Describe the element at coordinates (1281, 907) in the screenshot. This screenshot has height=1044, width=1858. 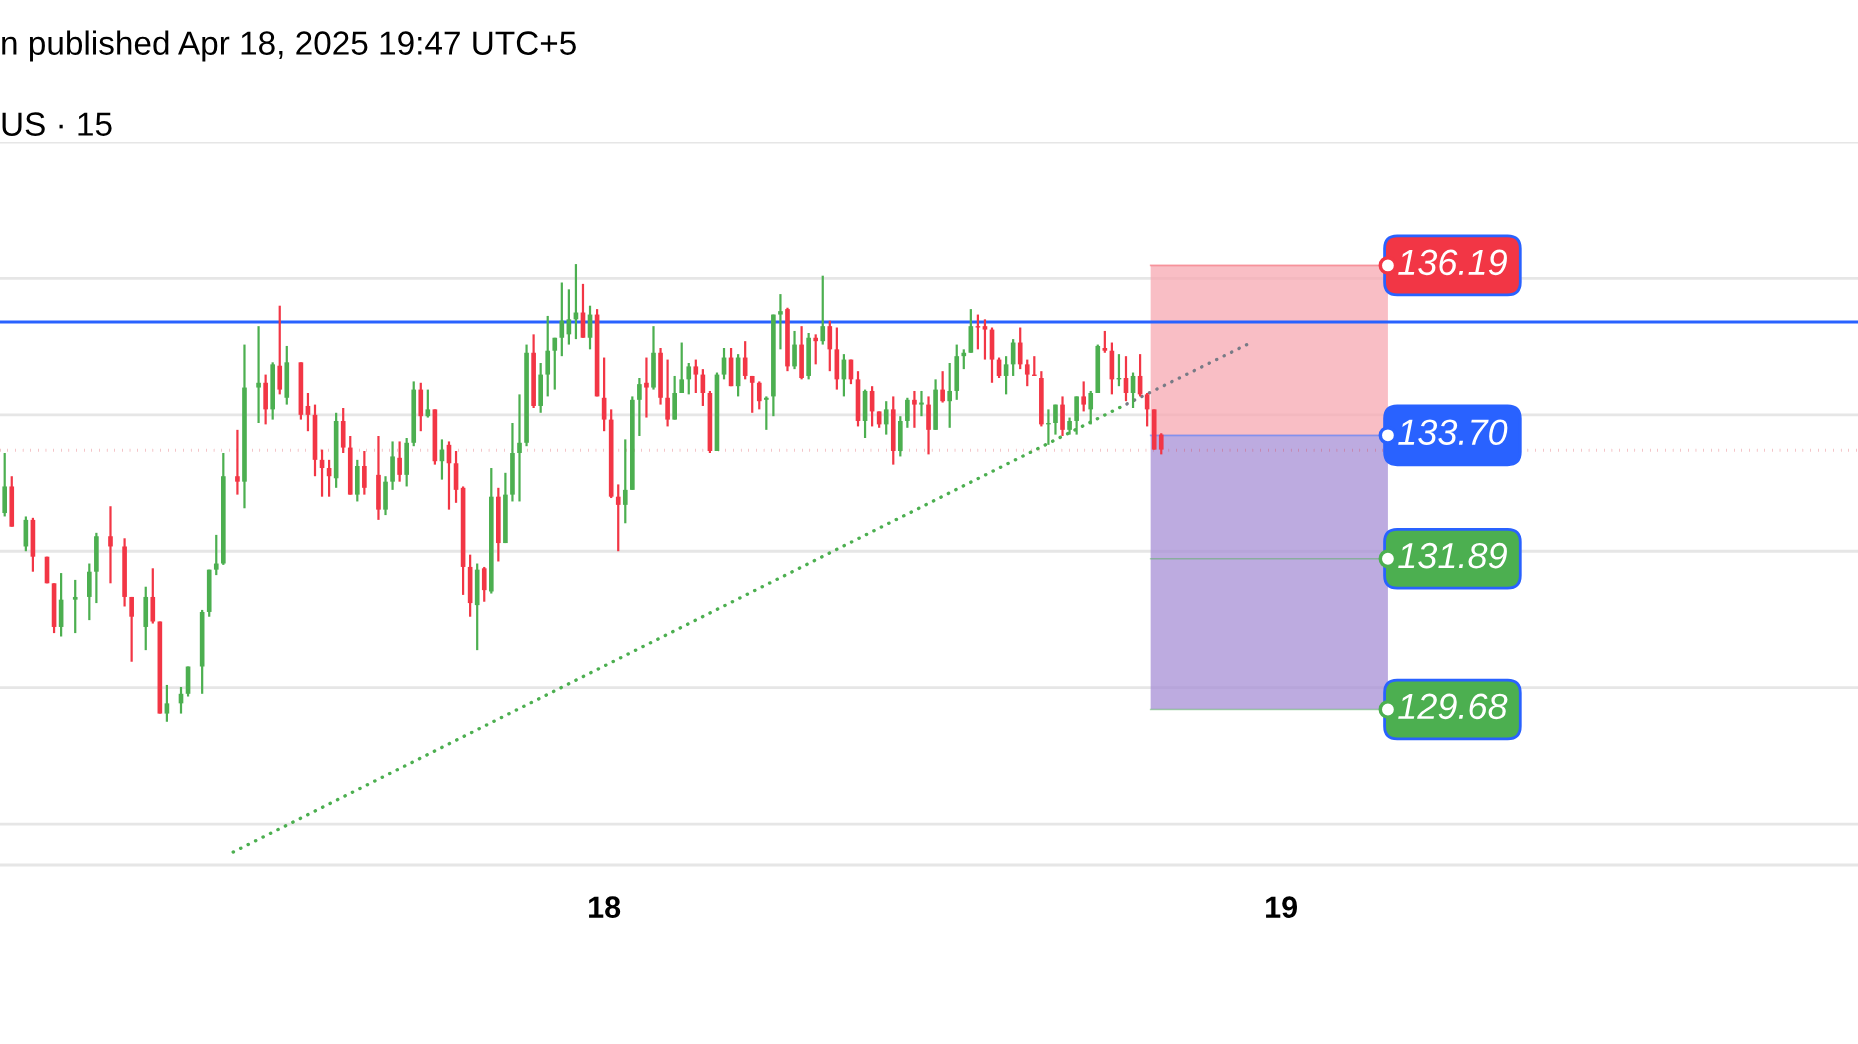
I see `x-tick-label: 19` at that location.